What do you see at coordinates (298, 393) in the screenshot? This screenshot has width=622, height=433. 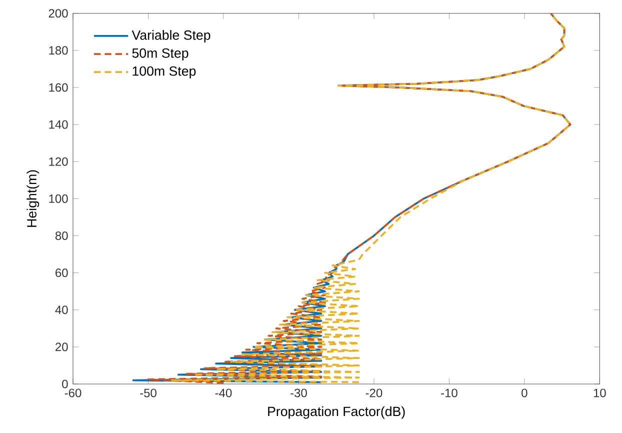 I see `x-tick-label: -30` at bounding box center [298, 393].